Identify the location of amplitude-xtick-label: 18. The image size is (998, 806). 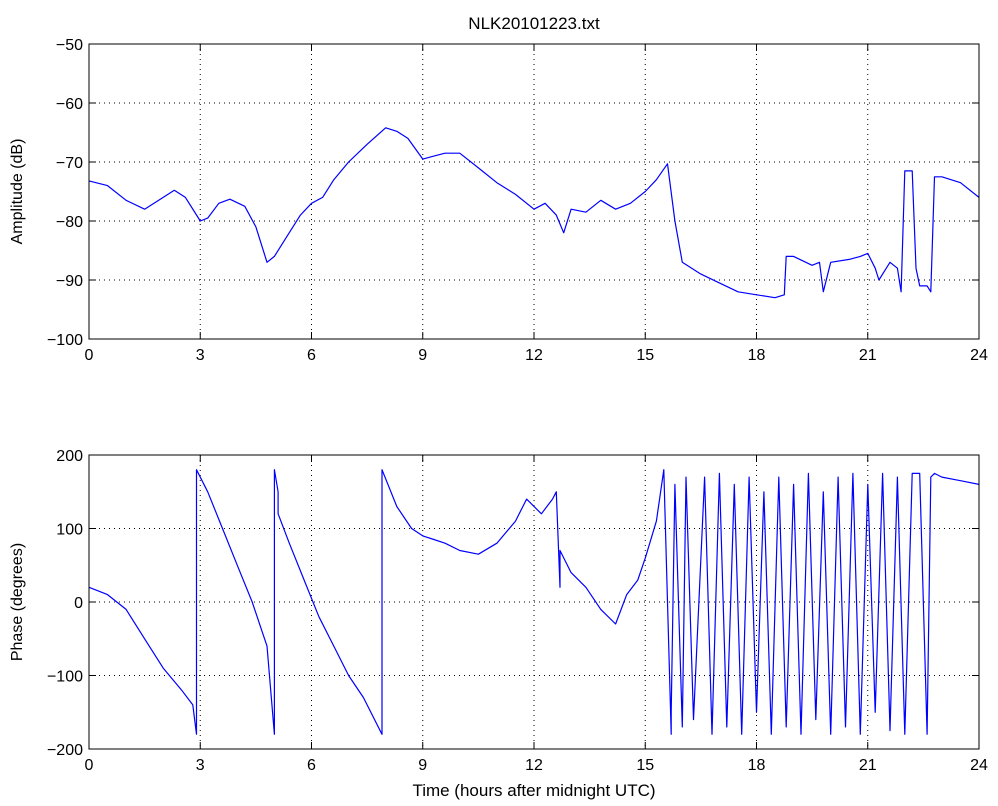
(757, 355).